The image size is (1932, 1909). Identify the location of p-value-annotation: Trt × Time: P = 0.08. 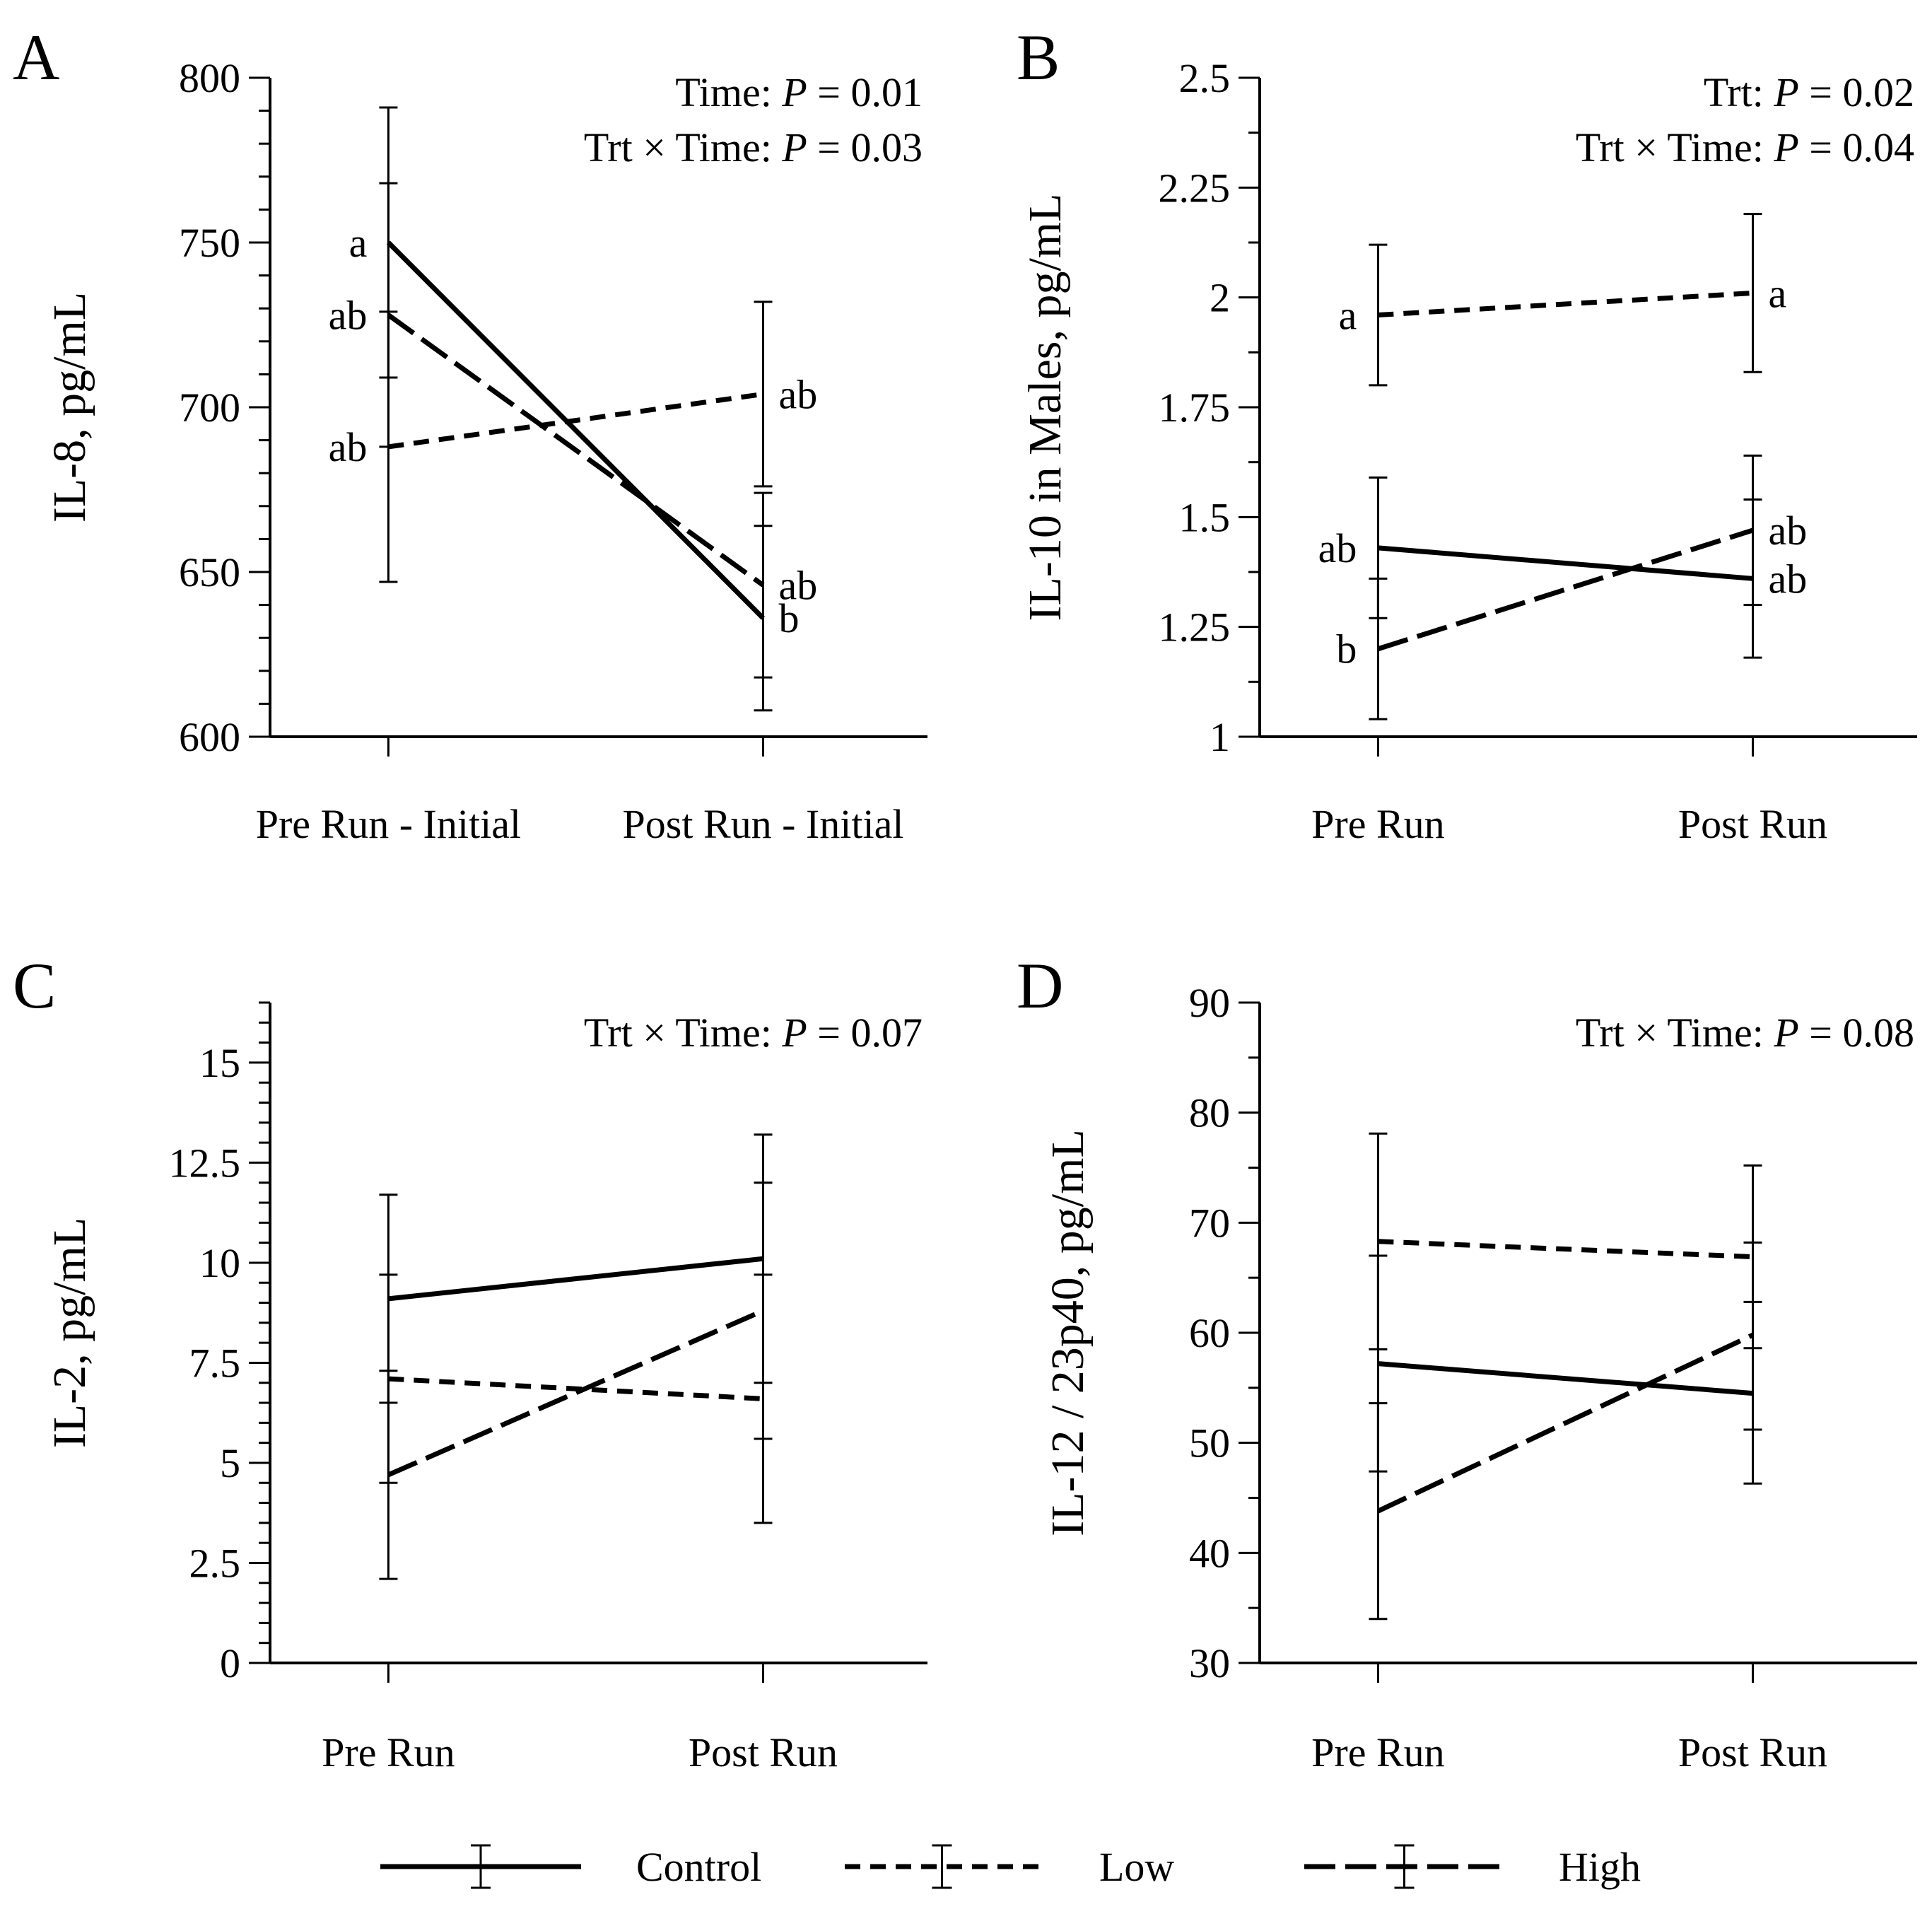
(1745, 1033).